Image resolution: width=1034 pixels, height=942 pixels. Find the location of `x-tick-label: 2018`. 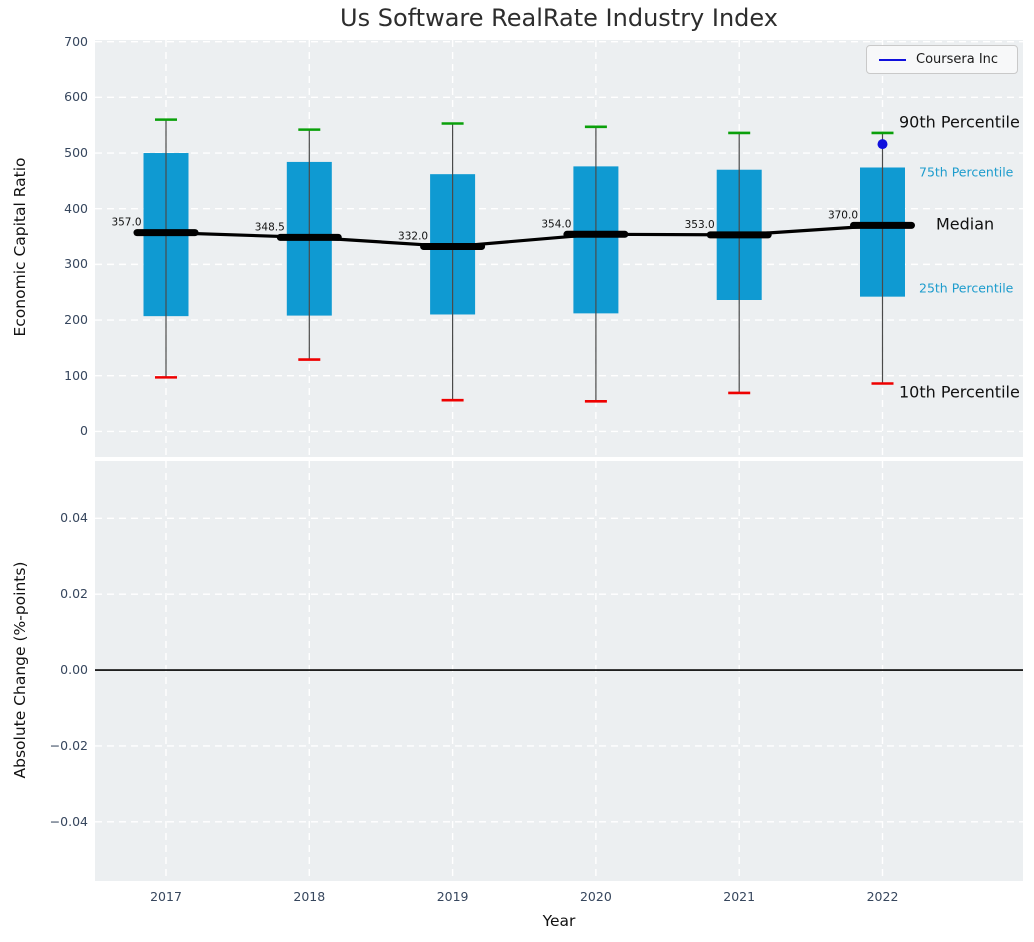

x-tick-label: 2018 is located at coordinates (309, 896).